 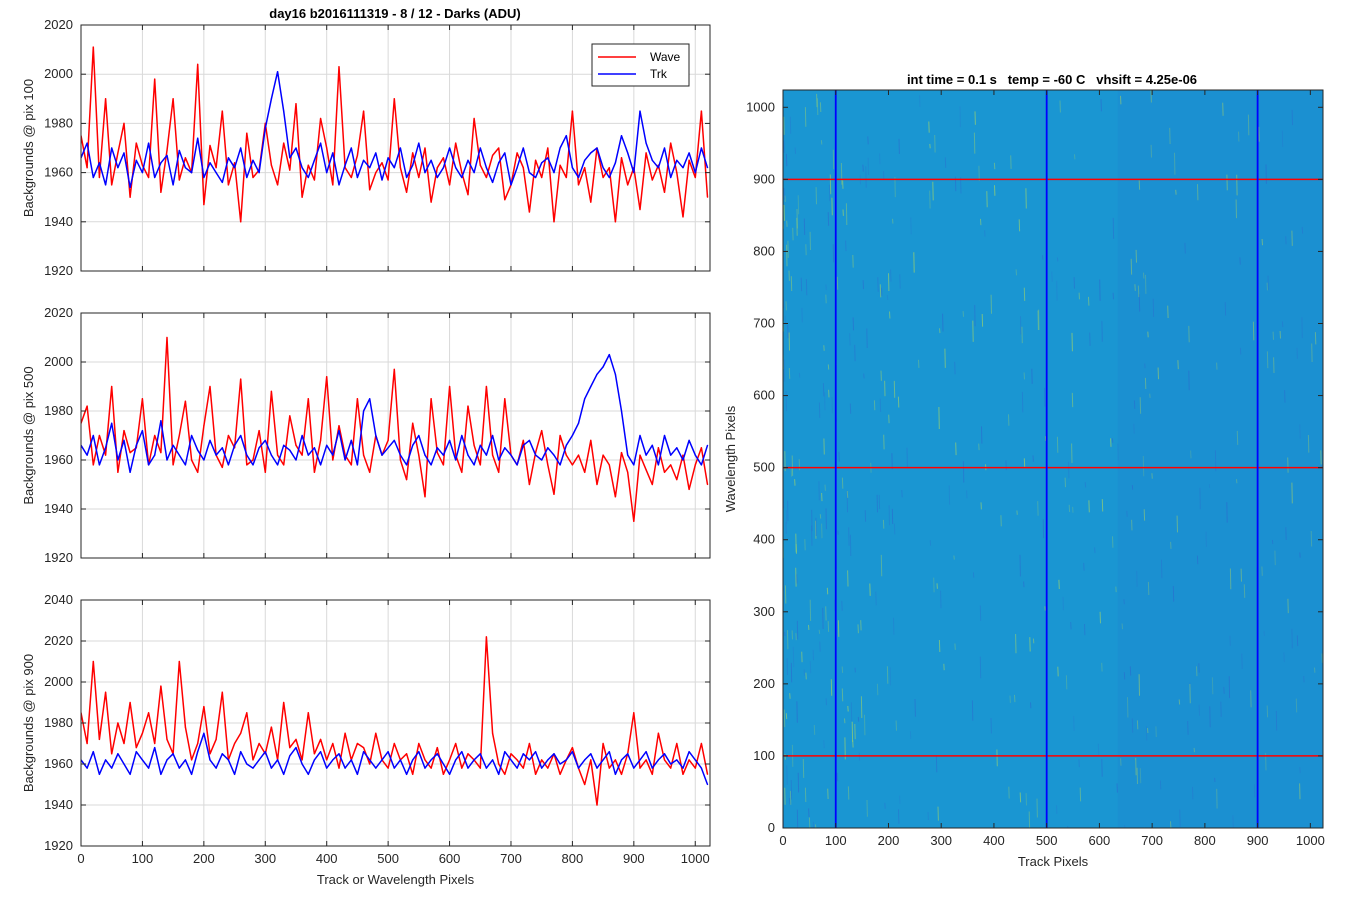 What do you see at coordinates (511, 858) in the screenshot?
I see `x-tick-label: 700` at bounding box center [511, 858].